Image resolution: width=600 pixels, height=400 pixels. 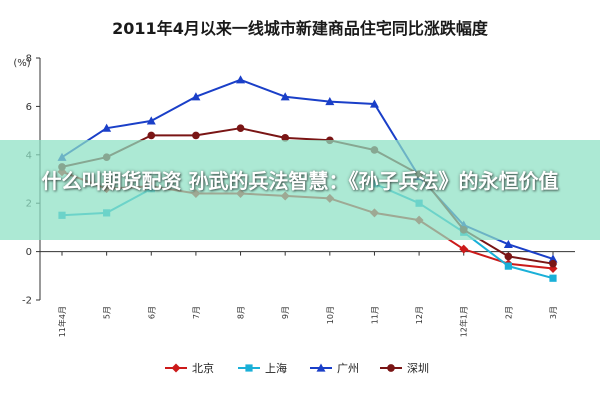 I want to click on legend-label: 北京, so click(x=203, y=368).